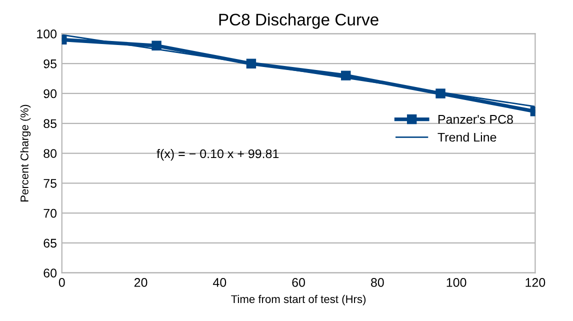 The height and width of the screenshot is (321, 573). What do you see at coordinates (467, 137) in the screenshot?
I see `legend-label: Trend Line` at bounding box center [467, 137].